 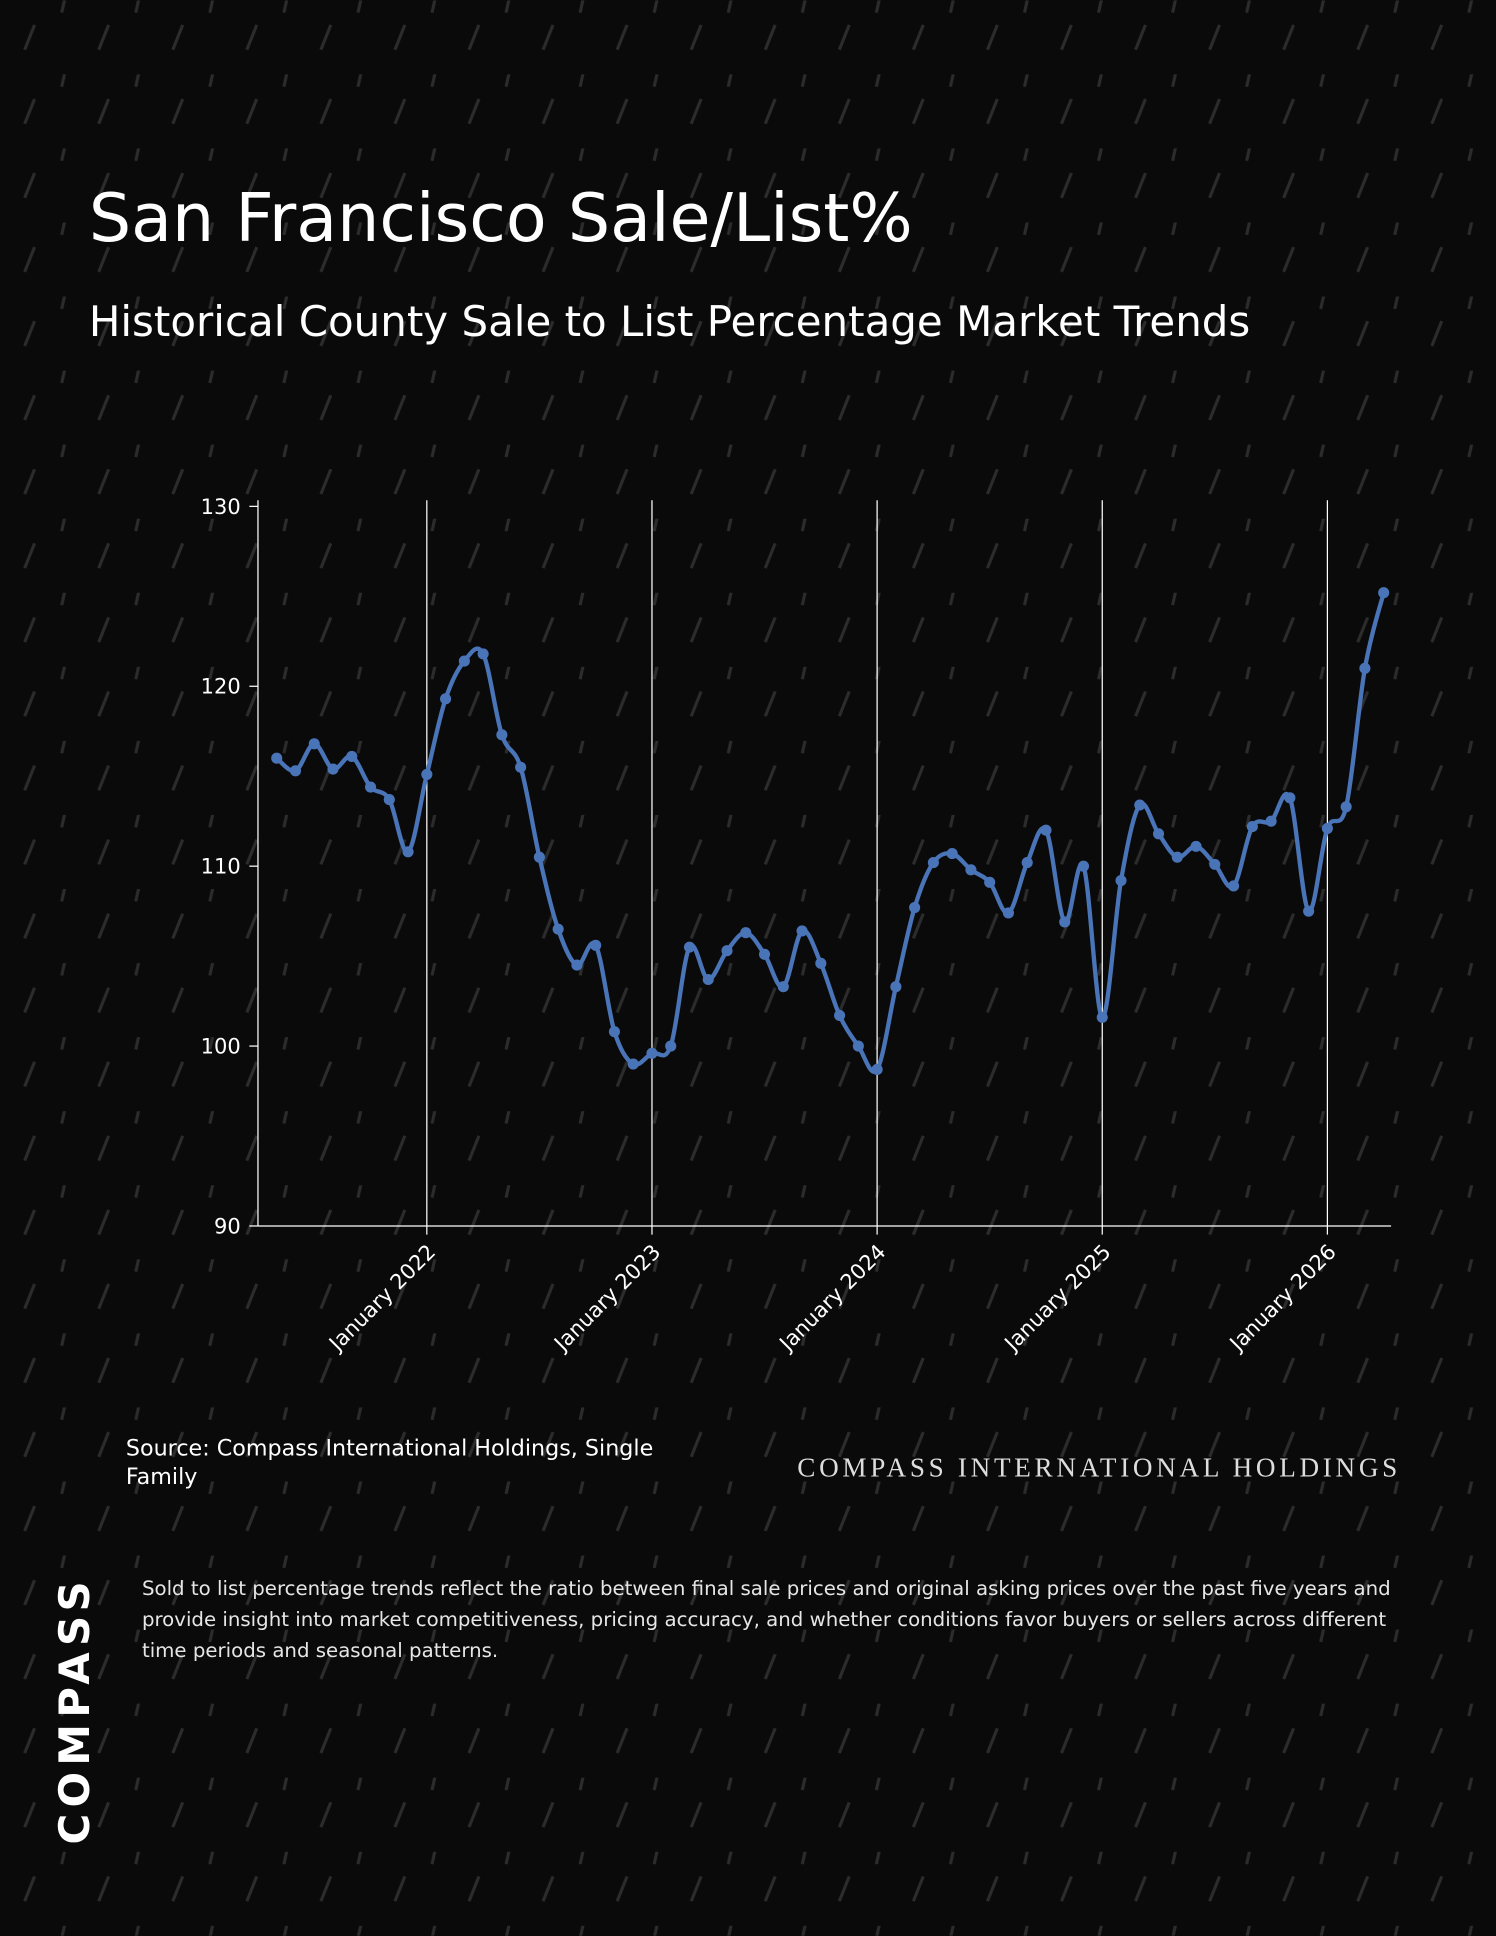 I want to click on logo: COMPASS, so click(x=74, y=1709).